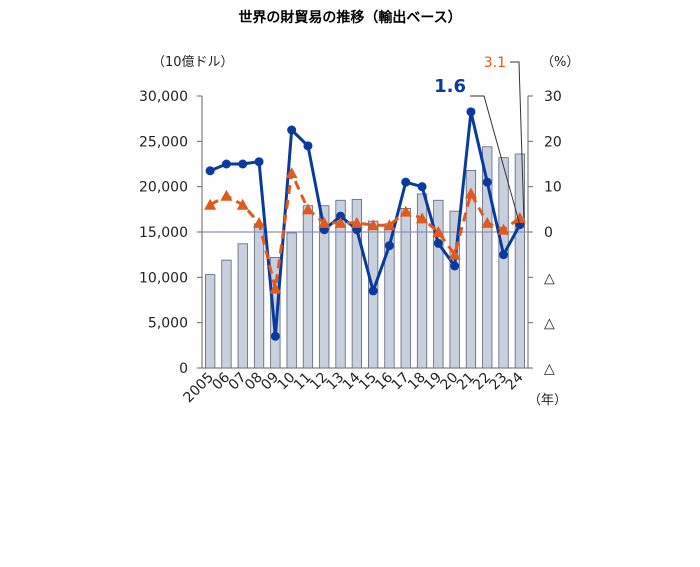  I want to click on right-tick-label: 20, so click(553, 142).